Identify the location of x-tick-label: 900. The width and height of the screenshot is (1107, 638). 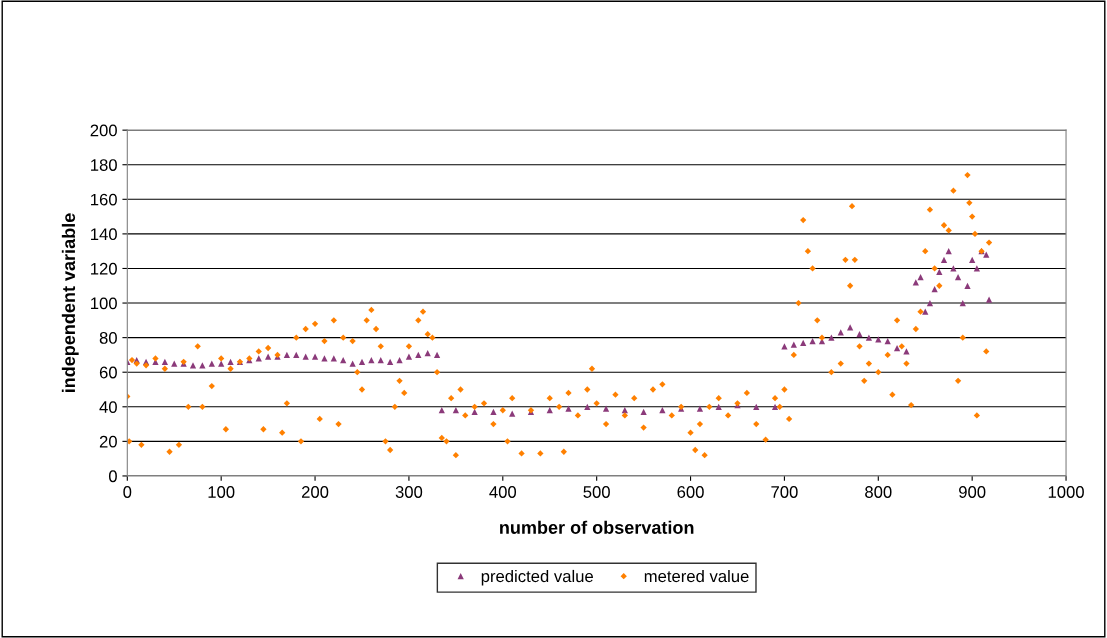
(972, 492).